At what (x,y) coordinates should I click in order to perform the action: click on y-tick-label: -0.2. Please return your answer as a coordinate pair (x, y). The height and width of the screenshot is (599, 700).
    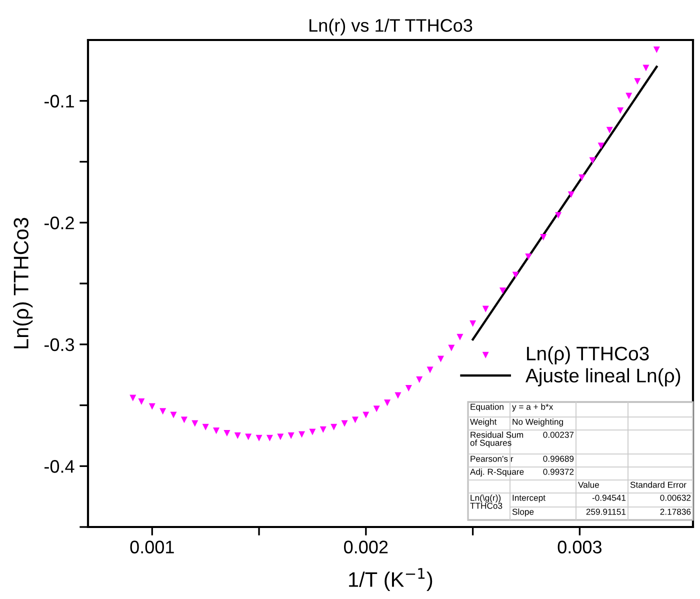
    Looking at the image, I should click on (59, 223).